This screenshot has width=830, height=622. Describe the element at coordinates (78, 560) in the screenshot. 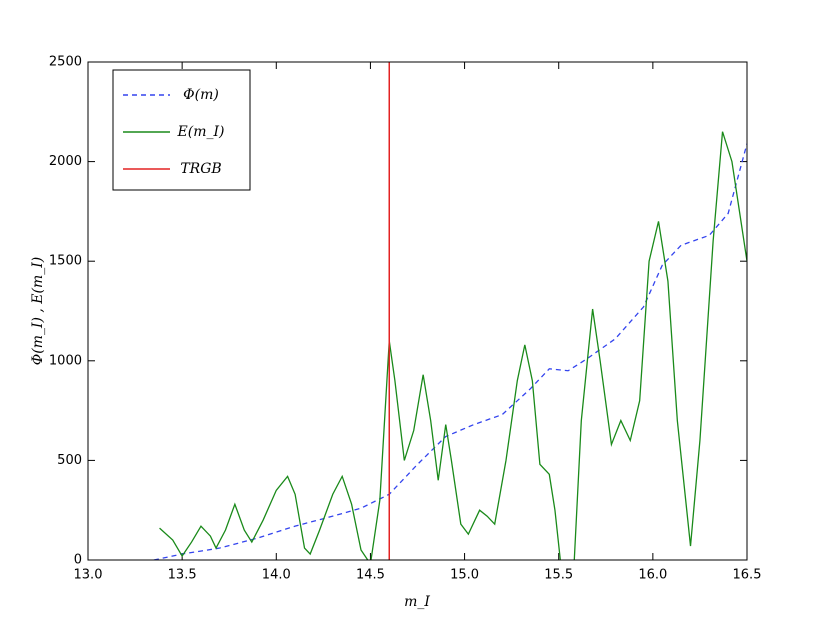

I see `y-tick-label: 0` at that location.